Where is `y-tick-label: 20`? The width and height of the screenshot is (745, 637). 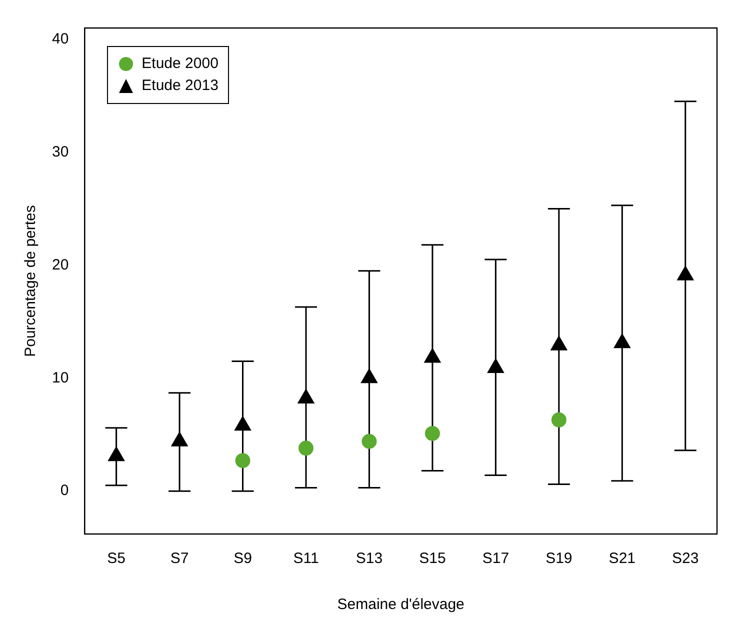 y-tick-label: 20 is located at coordinates (60, 265).